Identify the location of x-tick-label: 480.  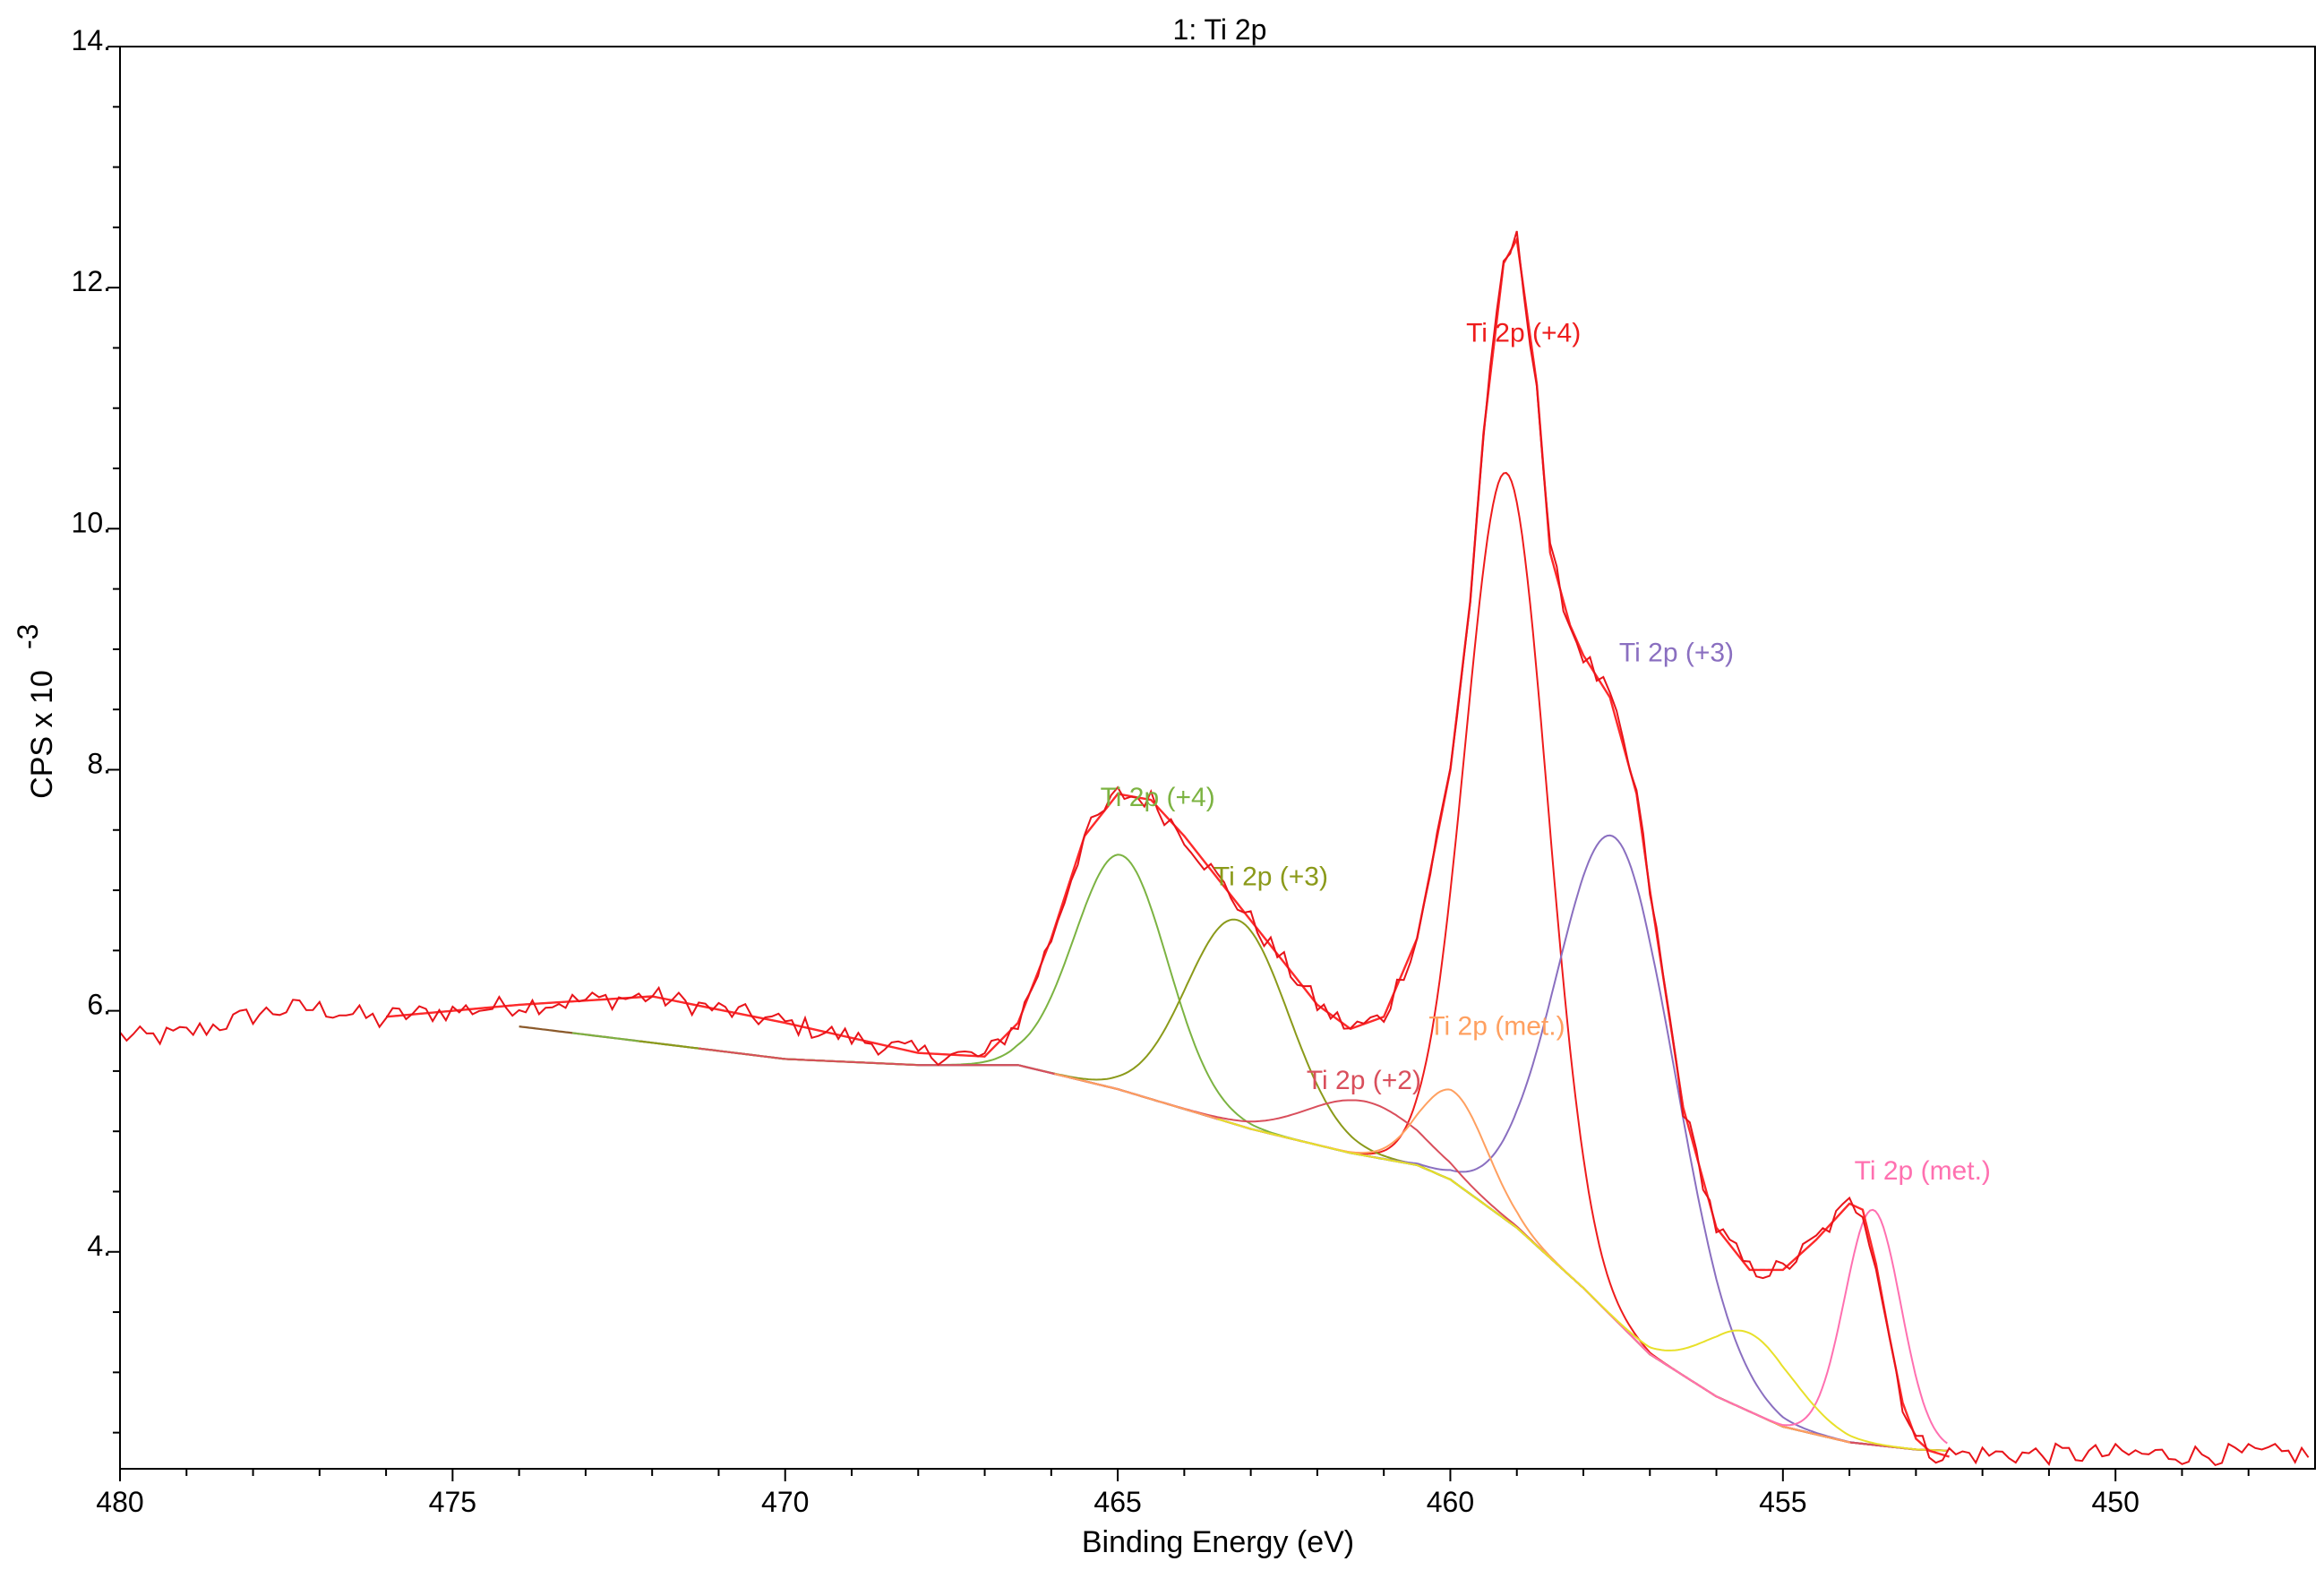
(119, 1502).